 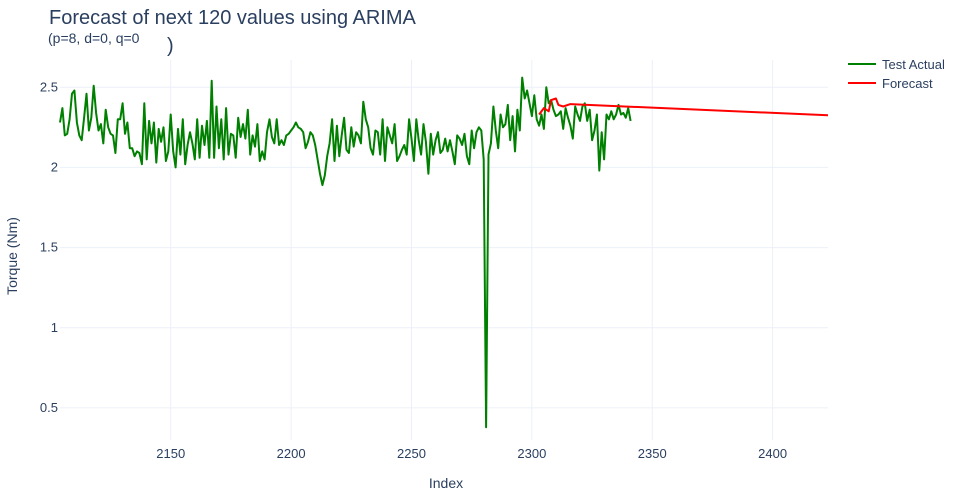 What do you see at coordinates (291, 453) in the screenshot?
I see `x-tick-label: 2200` at bounding box center [291, 453].